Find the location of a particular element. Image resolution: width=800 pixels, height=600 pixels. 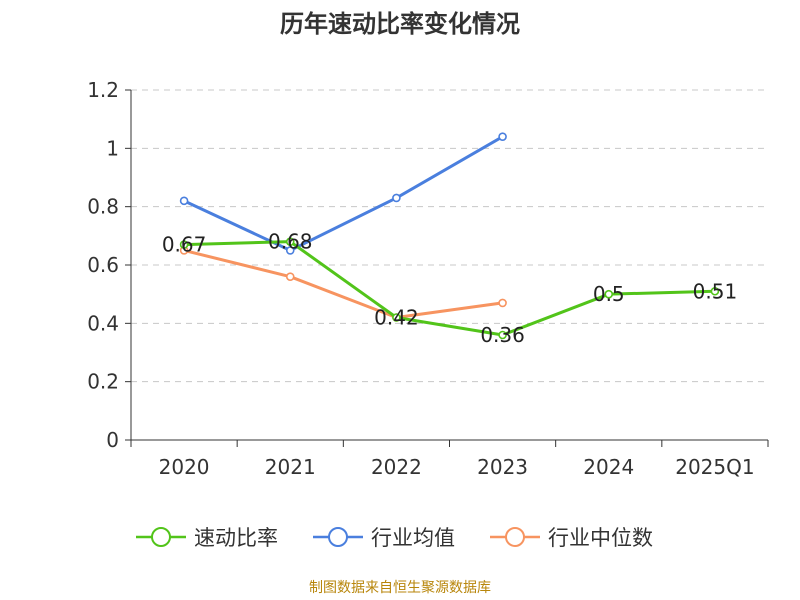

legend-item-1: 行业均值 is located at coordinates (384, 538).